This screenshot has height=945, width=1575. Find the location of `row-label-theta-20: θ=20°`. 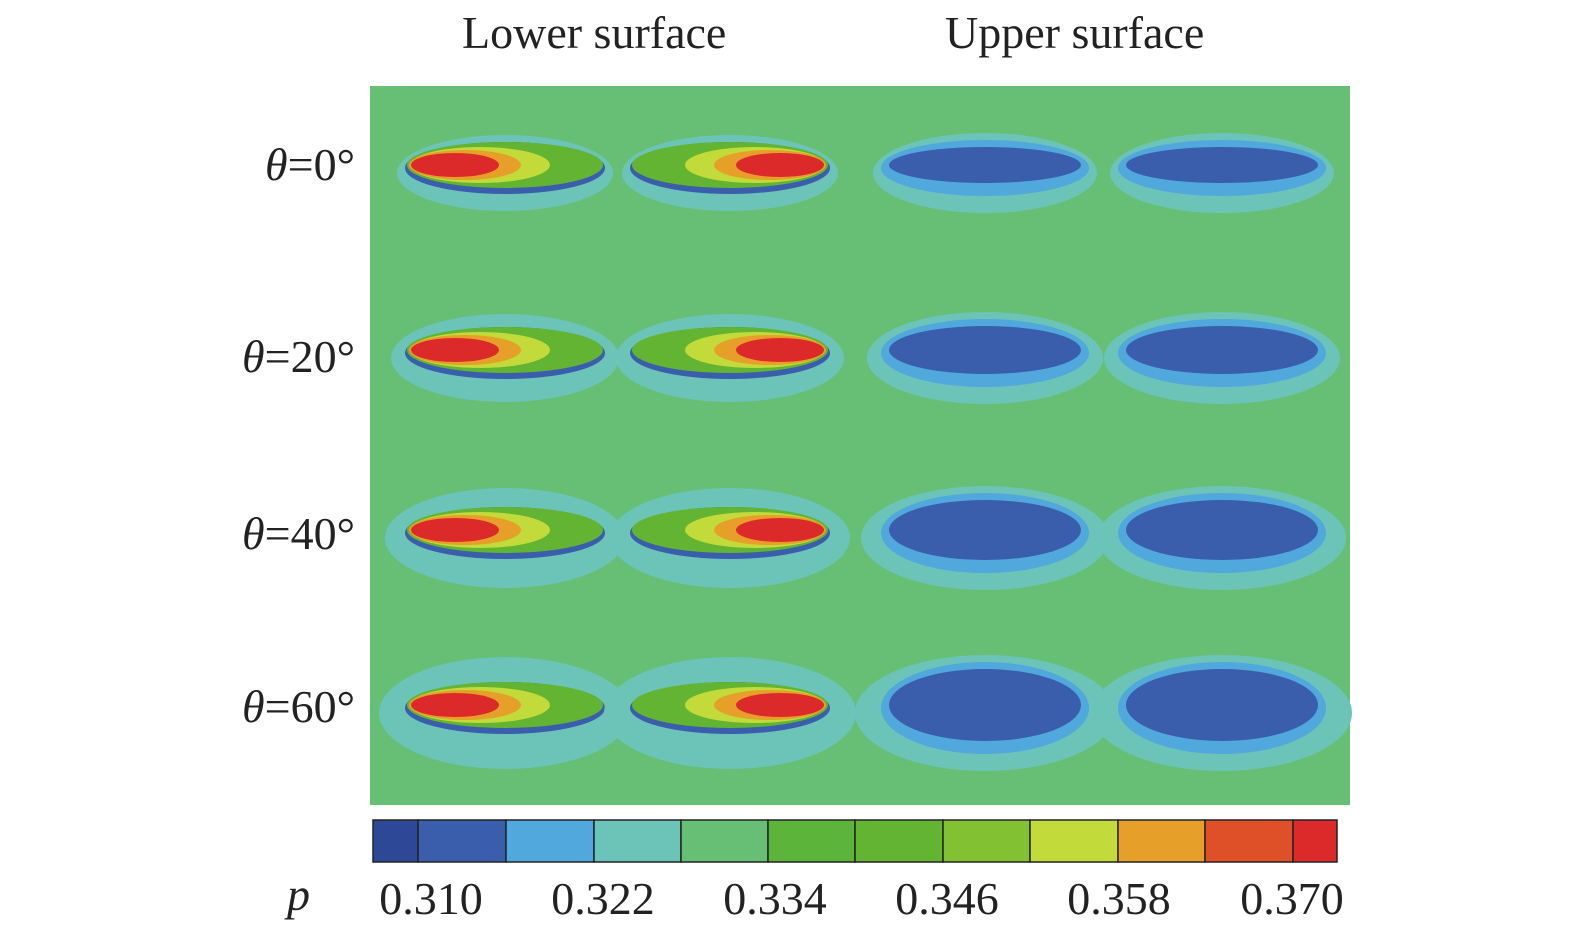

row-label-theta-20: θ=20° is located at coordinates (298, 356).